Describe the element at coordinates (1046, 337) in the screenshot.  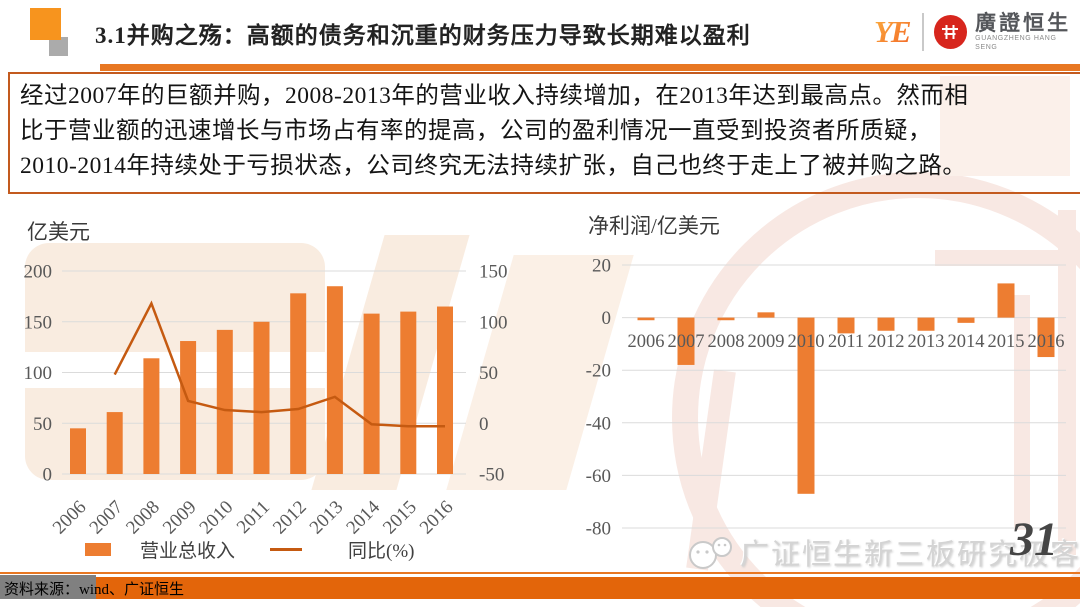
I see `netprofit-bar-2016` at that location.